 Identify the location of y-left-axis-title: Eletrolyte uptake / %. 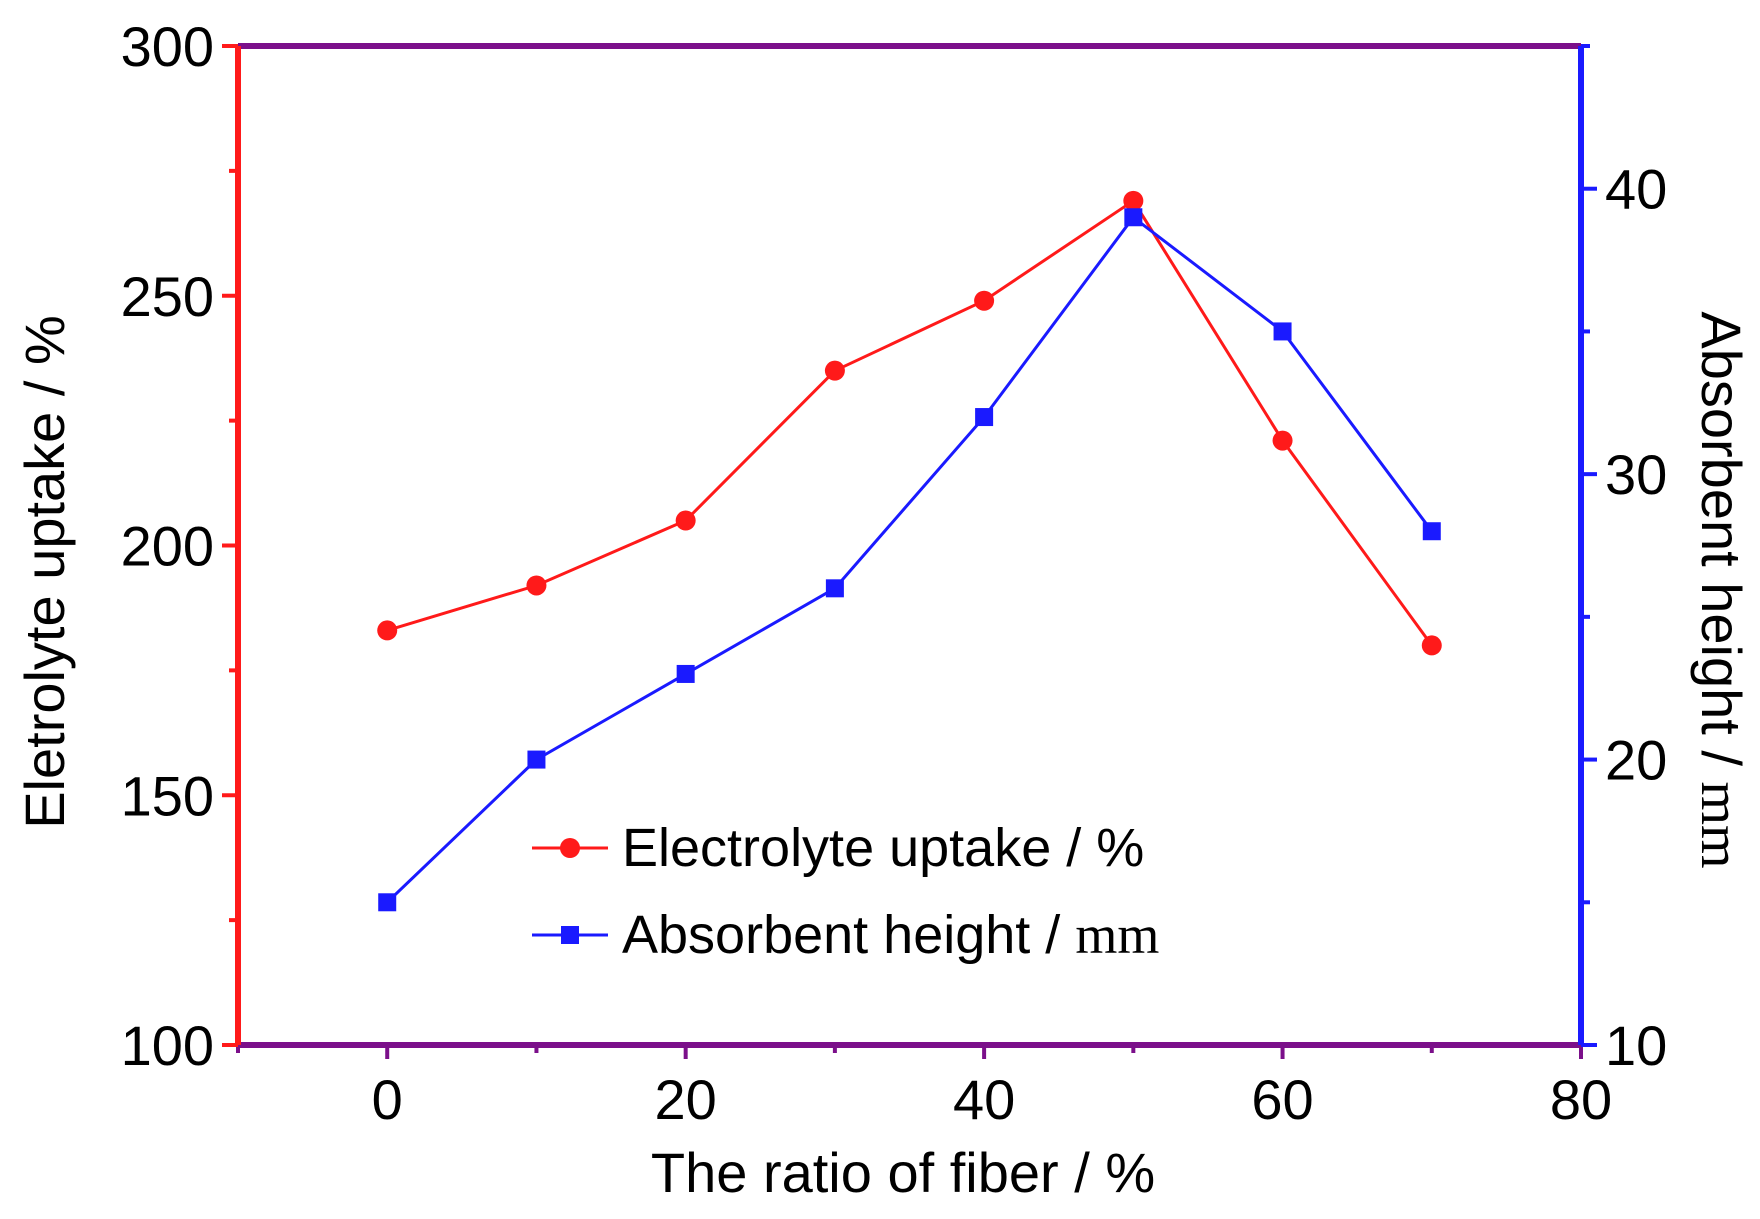
(44, 572).